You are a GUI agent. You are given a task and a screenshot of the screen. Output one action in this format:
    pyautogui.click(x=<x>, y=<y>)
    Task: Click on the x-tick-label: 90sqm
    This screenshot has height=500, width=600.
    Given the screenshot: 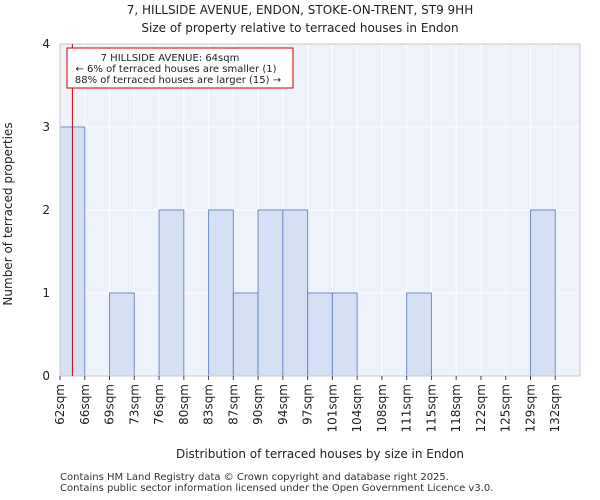 What is the action you would take?
    pyautogui.click(x=258, y=404)
    